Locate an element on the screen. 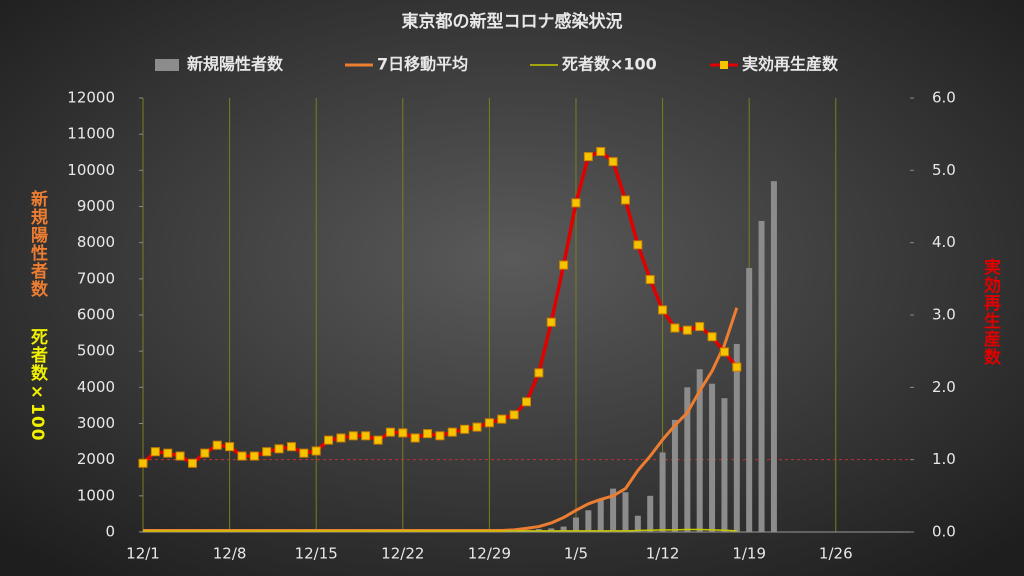 This screenshot has width=1024, height=576. legend-marker is located at coordinates (724, 65).